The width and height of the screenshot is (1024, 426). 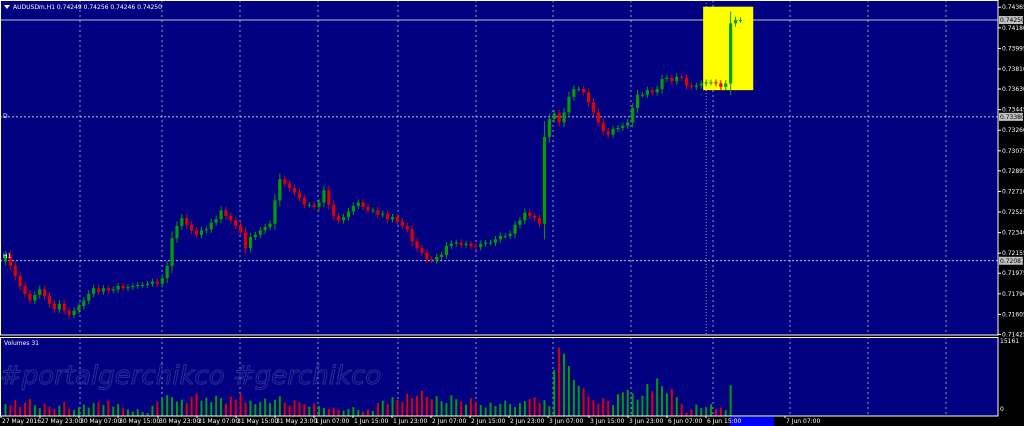 I want to click on price-tag-background, so click(x=1011, y=20).